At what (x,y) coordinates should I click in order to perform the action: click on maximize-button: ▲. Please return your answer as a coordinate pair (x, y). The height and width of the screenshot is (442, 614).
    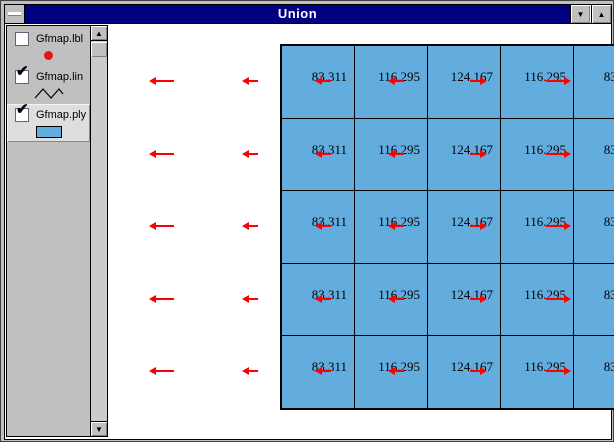
    Looking at the image, I should click on (601, 14).